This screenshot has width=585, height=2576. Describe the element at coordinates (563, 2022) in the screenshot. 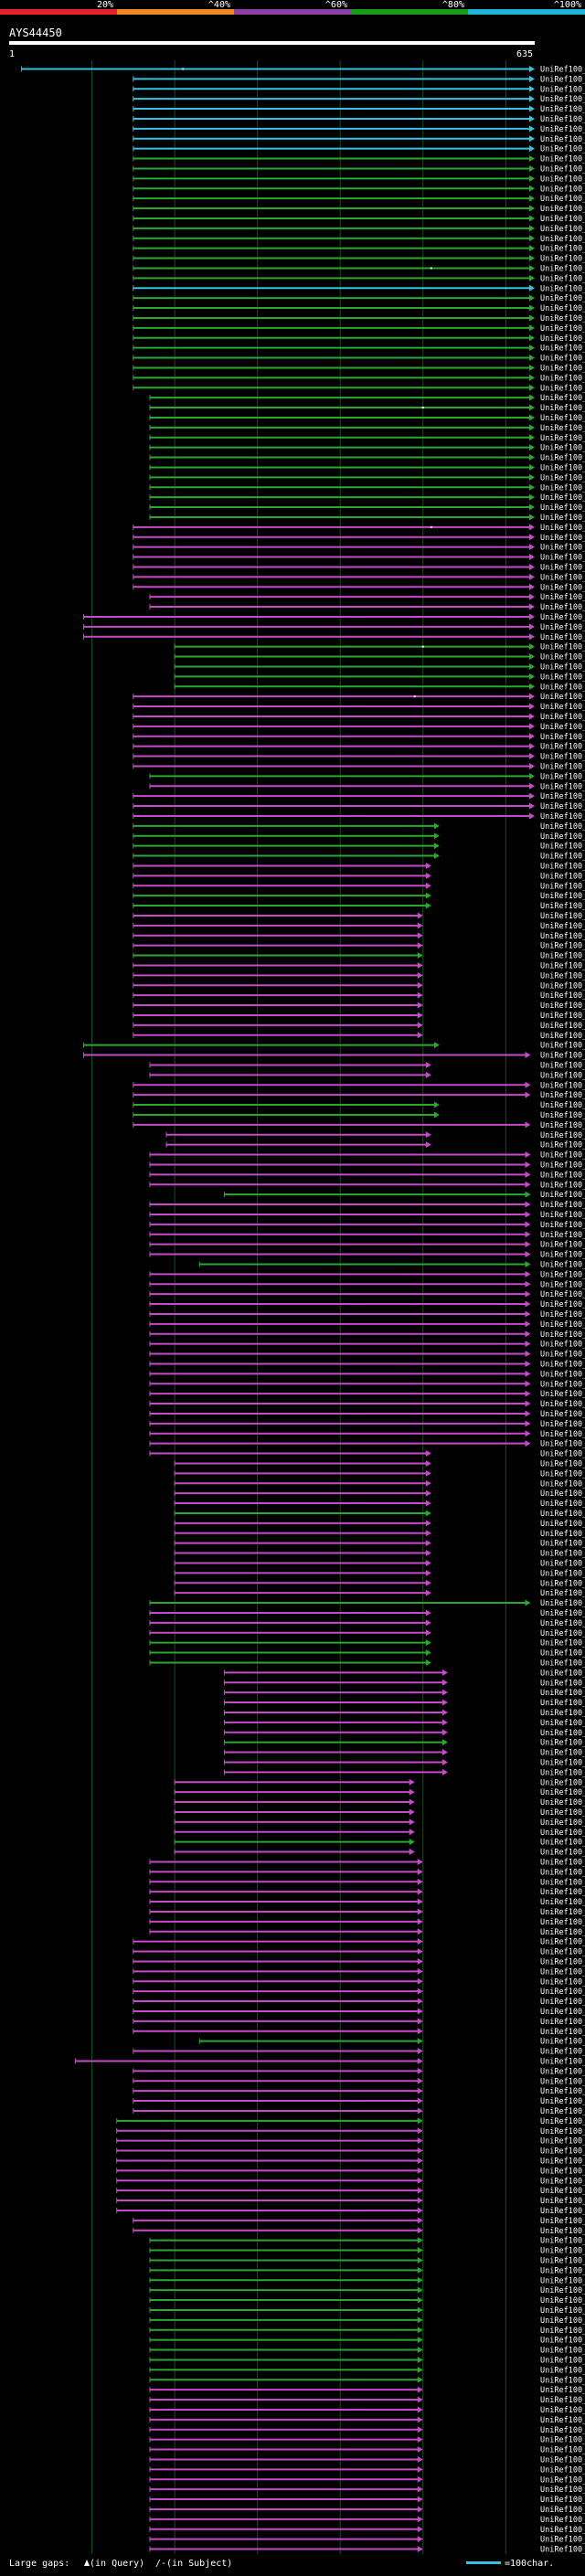

I see `hit-label: UniRef100_Q9SQV7` at that location.